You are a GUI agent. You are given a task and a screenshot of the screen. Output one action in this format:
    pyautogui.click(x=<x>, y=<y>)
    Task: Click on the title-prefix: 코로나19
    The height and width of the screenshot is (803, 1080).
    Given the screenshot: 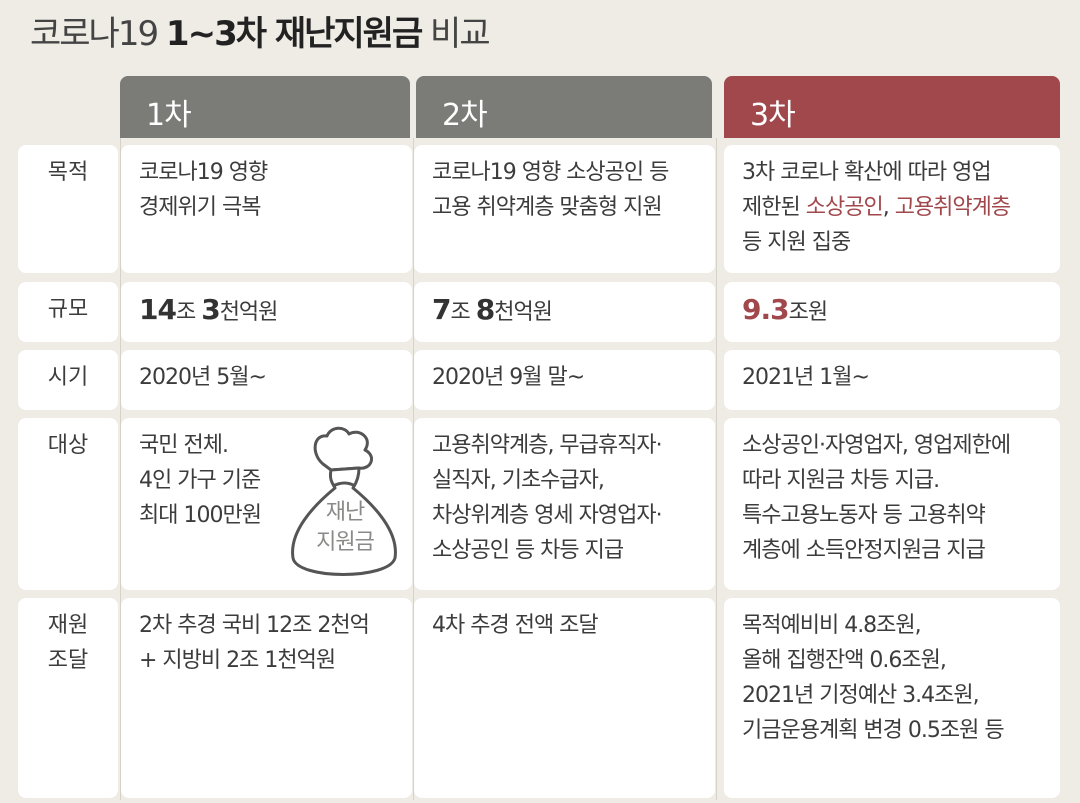 What is the action you would take?
    pyautogui.click(x=98, y=34)
    